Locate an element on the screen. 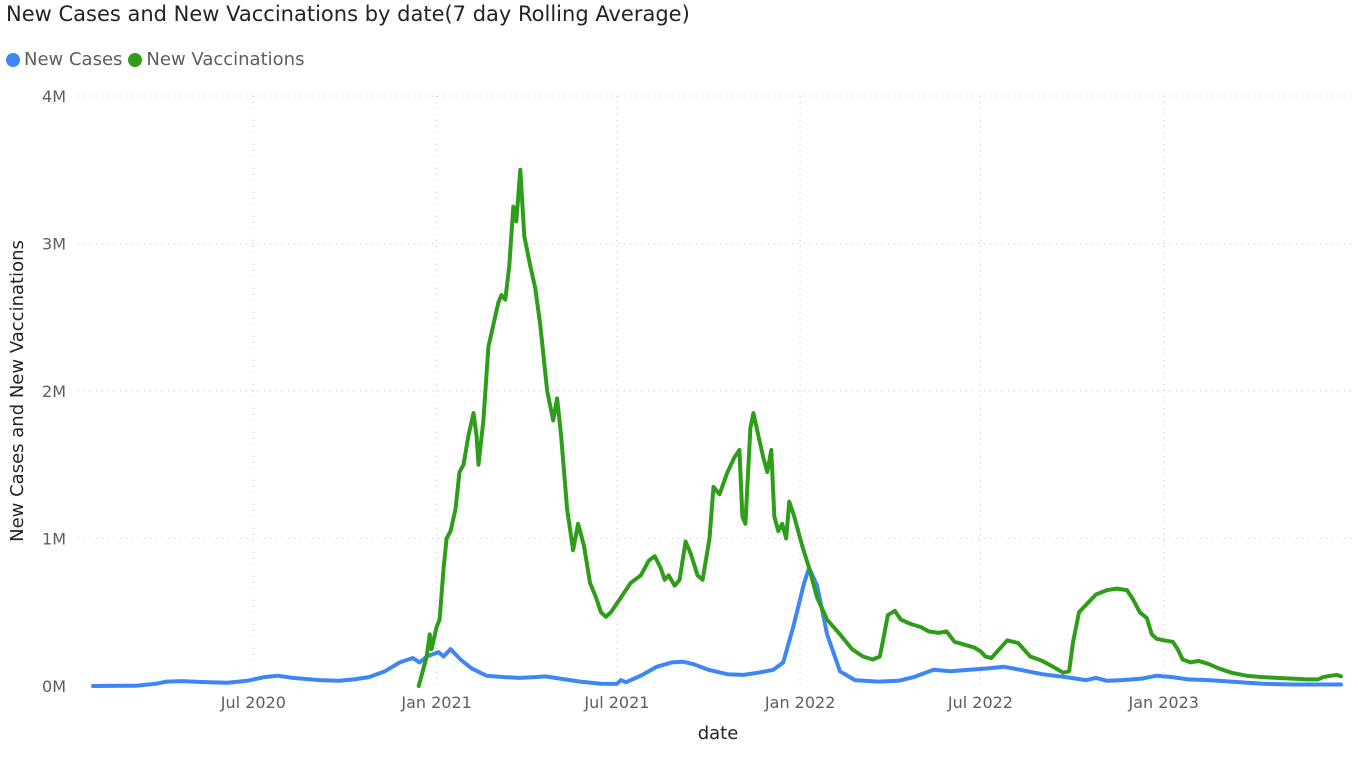 The height and width of the screenshot is (760, 1358). x-tick-label: Jul 2021 is located at coordinates (616, 702).